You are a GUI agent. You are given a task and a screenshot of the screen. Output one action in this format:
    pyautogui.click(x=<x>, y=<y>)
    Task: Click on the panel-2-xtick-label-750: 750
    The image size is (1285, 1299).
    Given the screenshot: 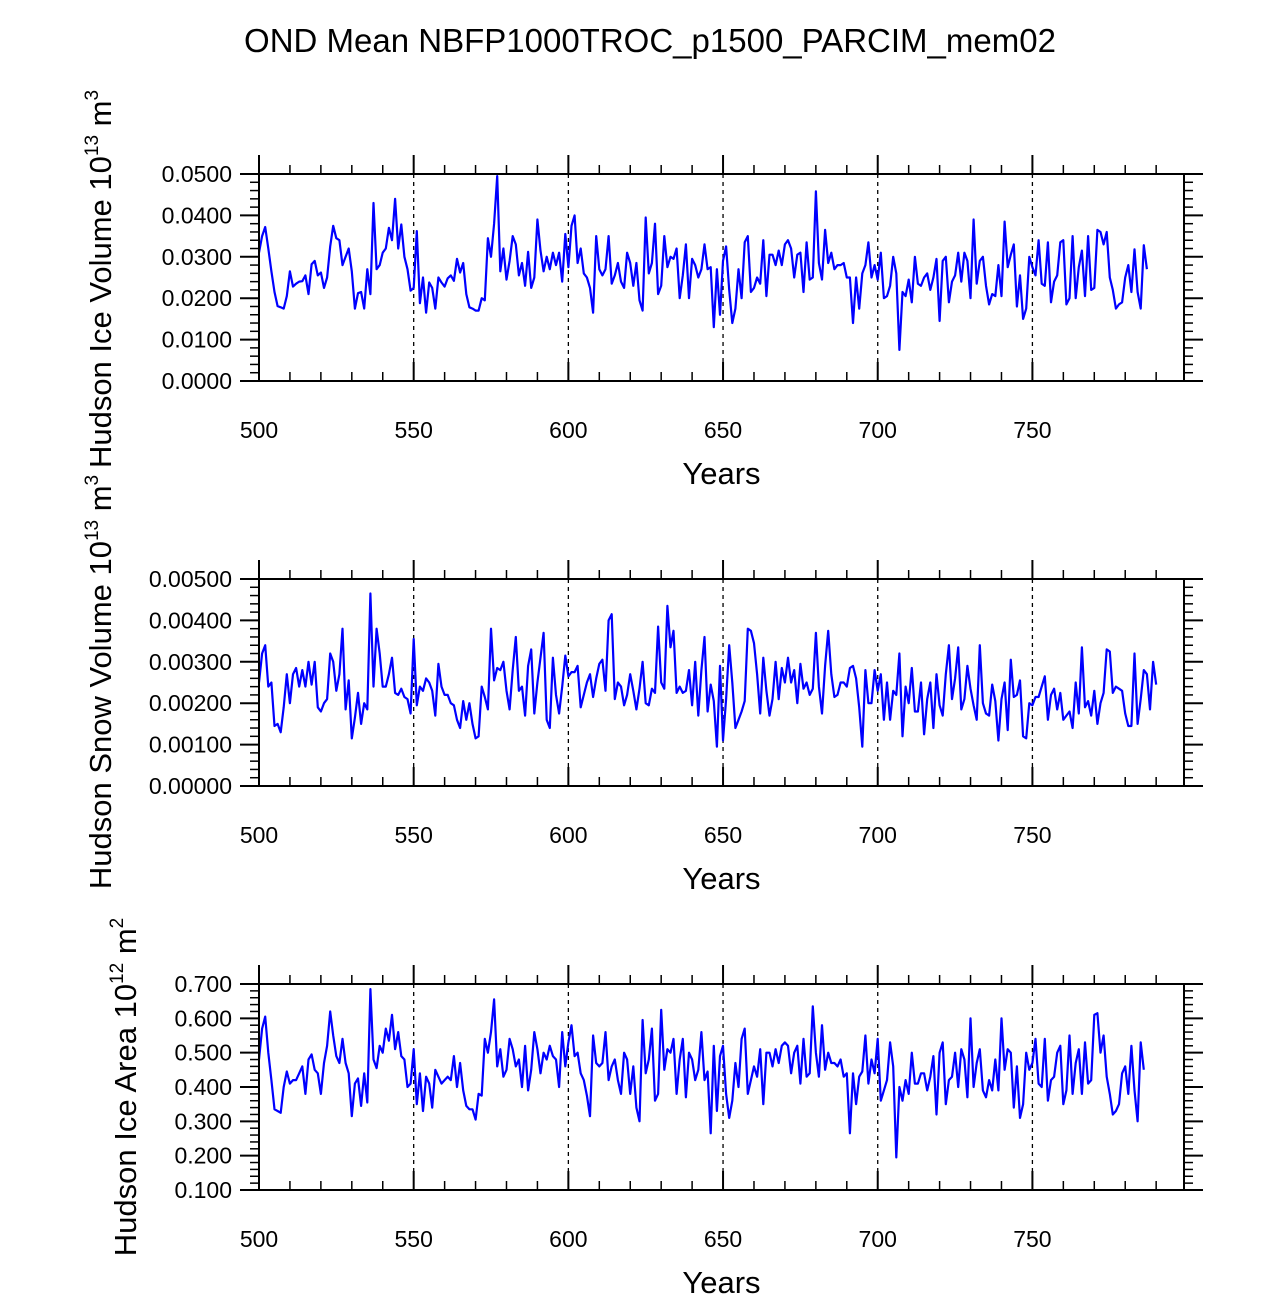 What is the action you would take?
    pyautogui.click(x=1032, y=835)
    